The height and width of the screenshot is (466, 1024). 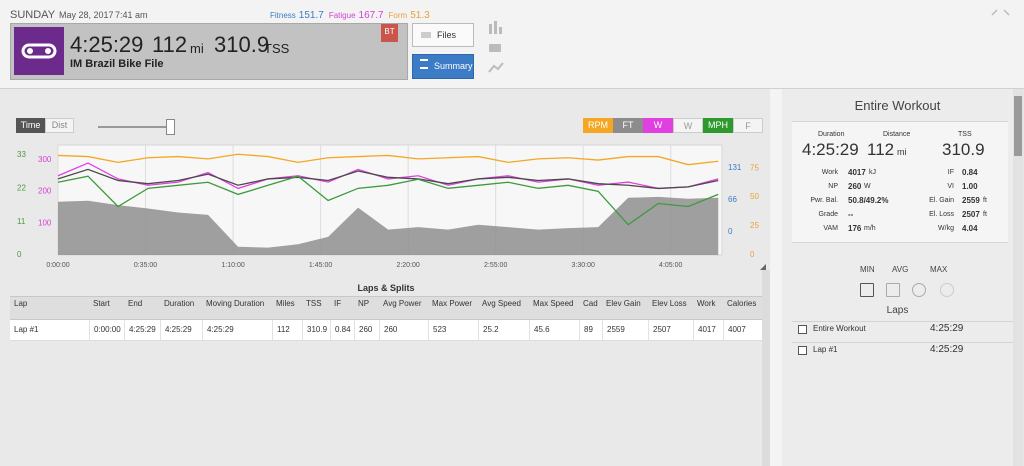 What do you see at coordinates (590, 330) in the screenshot?
I see `table-cell: 89` at bounding box center [590, 330].